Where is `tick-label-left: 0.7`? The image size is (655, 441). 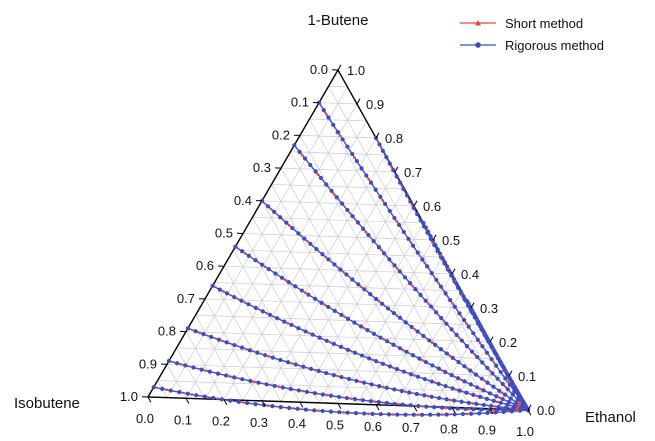
tick-label-left: 0.7 is located at coordinates (186, 298).